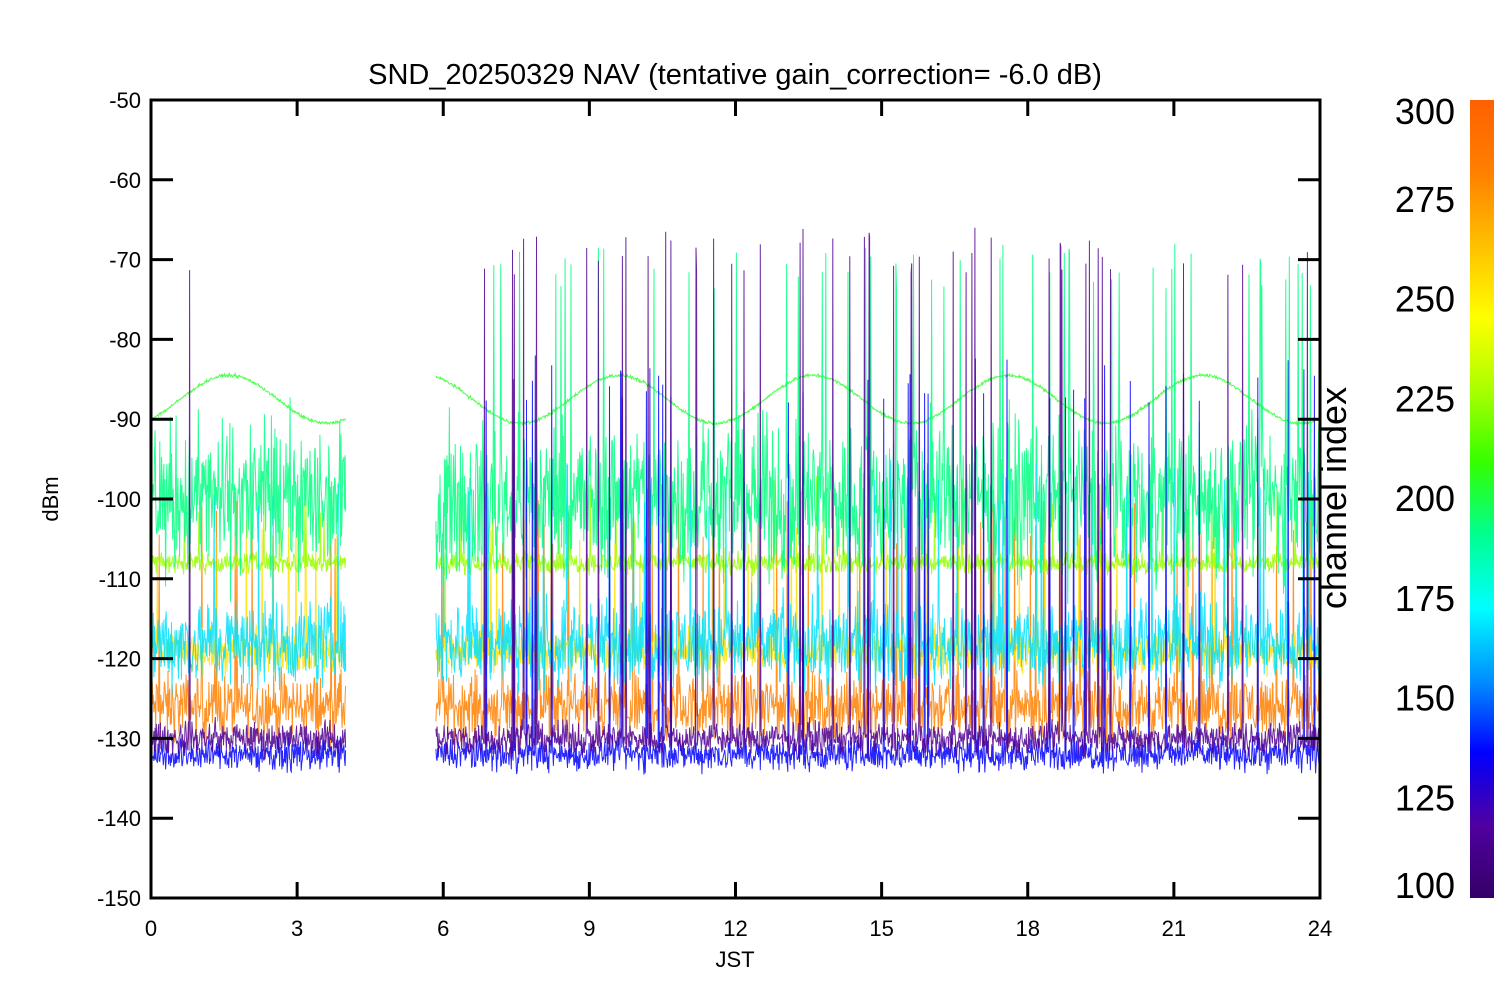 This screenshot has width=1500, height=1000. Describe the element at coordinates (1425, 885) in the screenshot. I see `colorbar-tick-label: 100` at that location.